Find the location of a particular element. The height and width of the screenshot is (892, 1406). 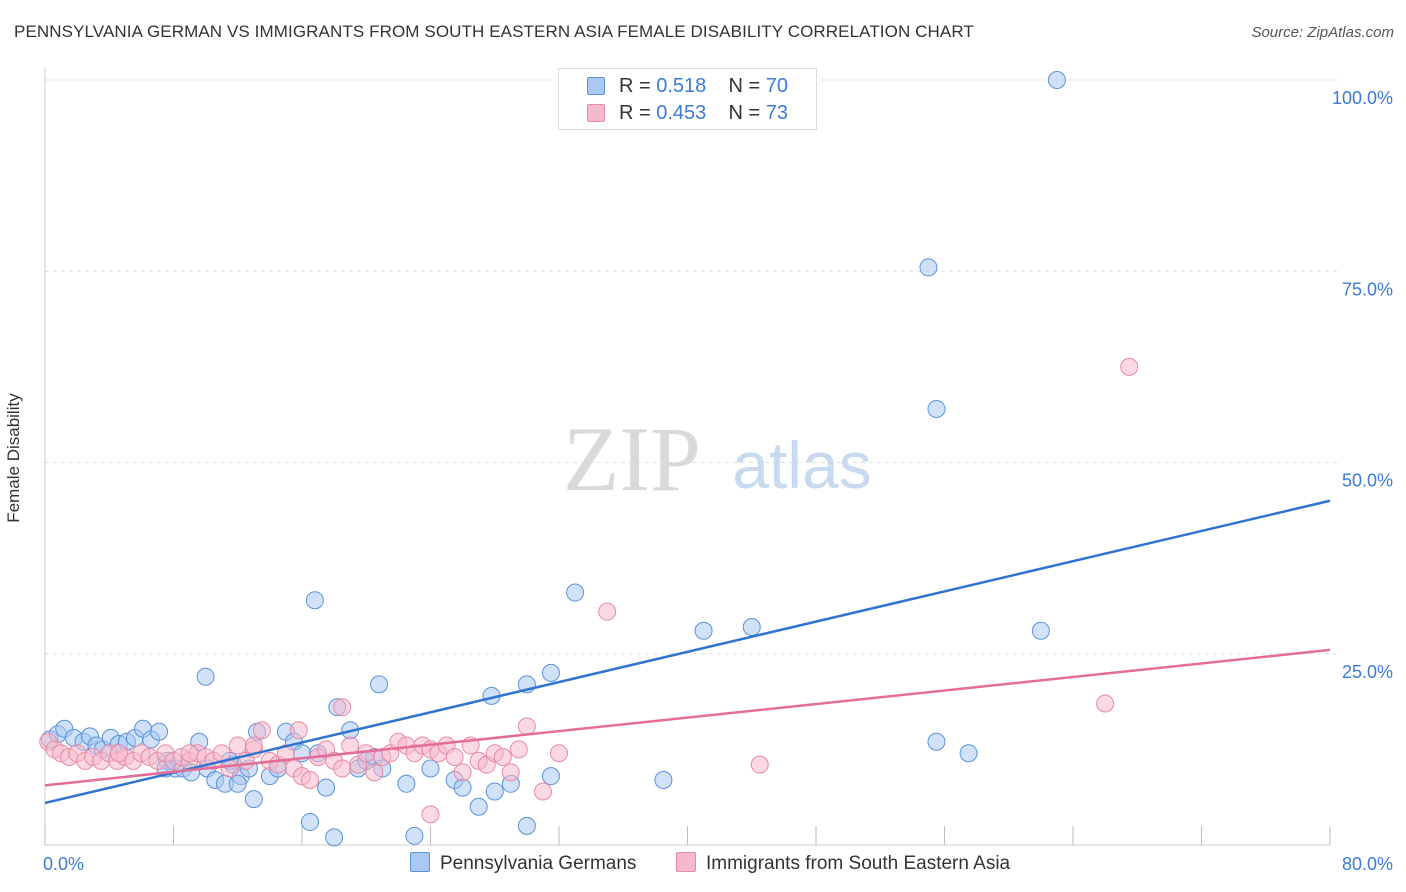

legend-item-immigrants-se-asia: Immigrants from South Eastern Asia is located at coordinates (843, 863).